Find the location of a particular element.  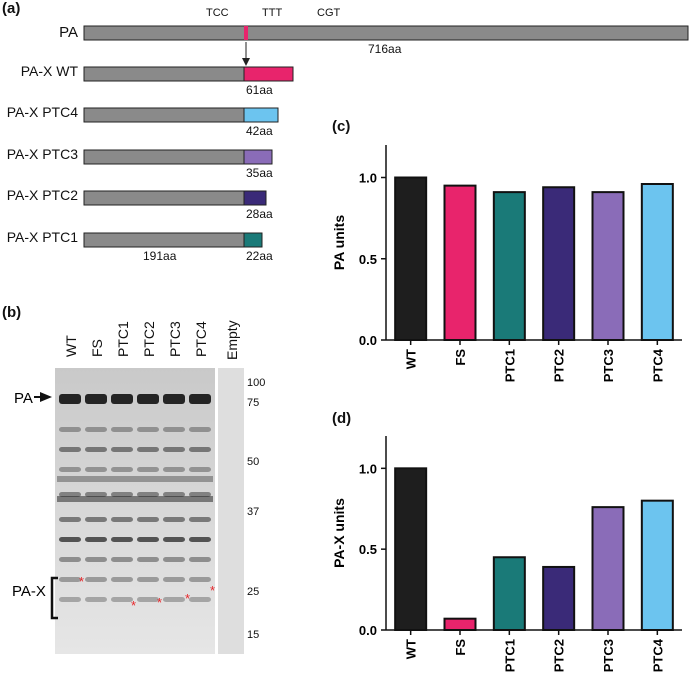

western-blot: * * * * * PA PA-X is located at coordinates (128, 511).